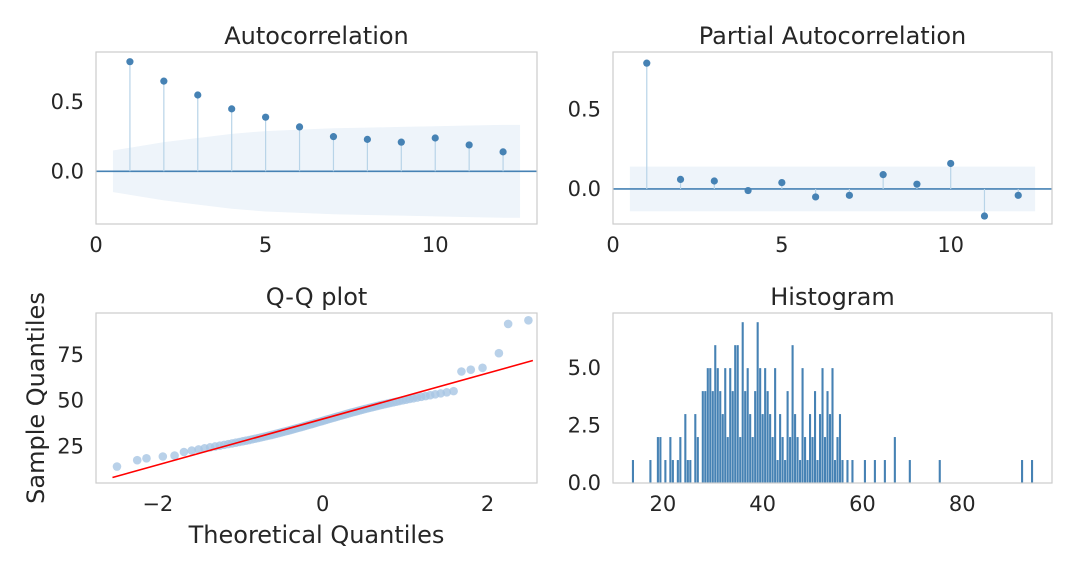 The width and height of the screenshot is (1078, 574). I want to click on reference-line, so click(323, 419).